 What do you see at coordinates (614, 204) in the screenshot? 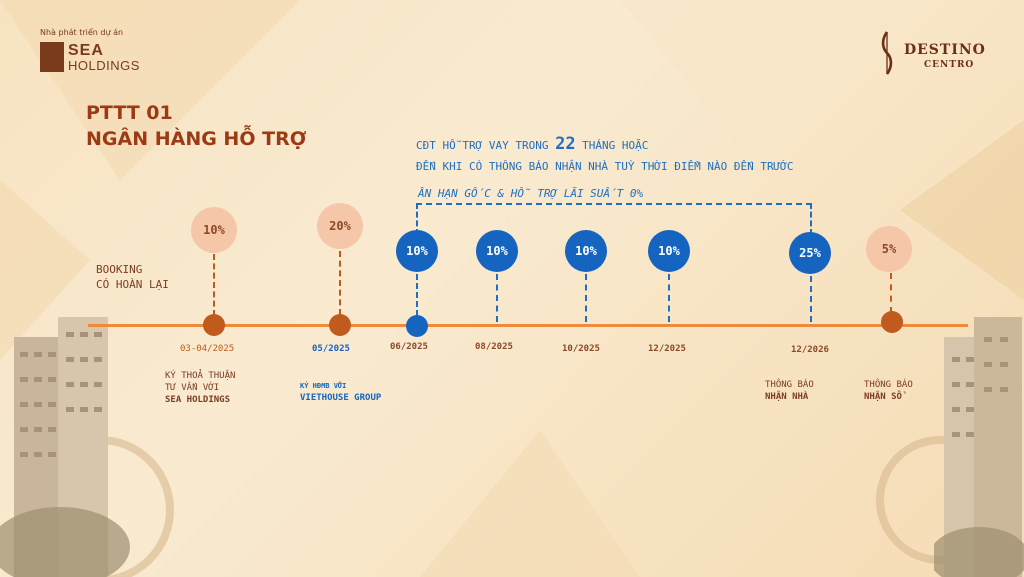
I see `support-period-bracket` at bounding box center [614, 204].